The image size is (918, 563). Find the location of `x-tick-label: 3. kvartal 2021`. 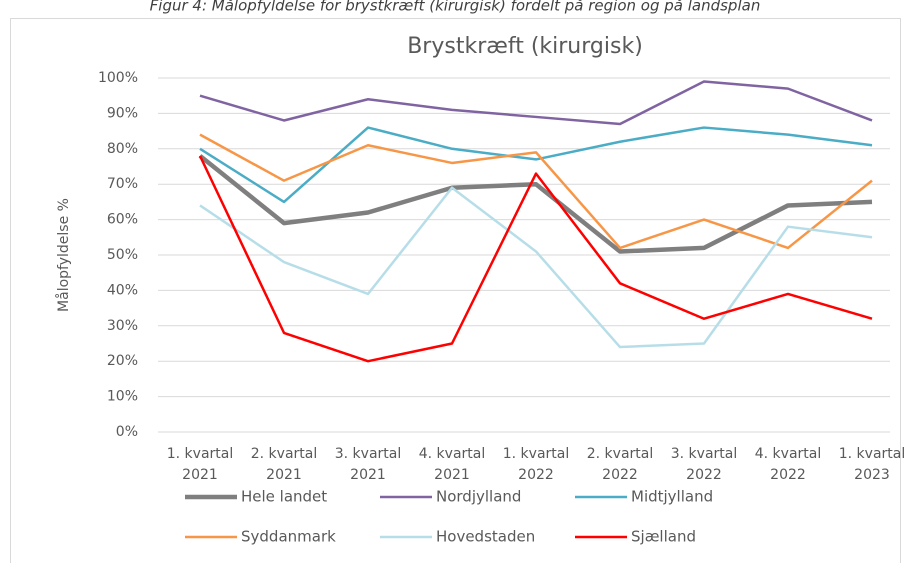

x-tick-label: 3. kvartal 2021 is located at coordinates (368, 464).